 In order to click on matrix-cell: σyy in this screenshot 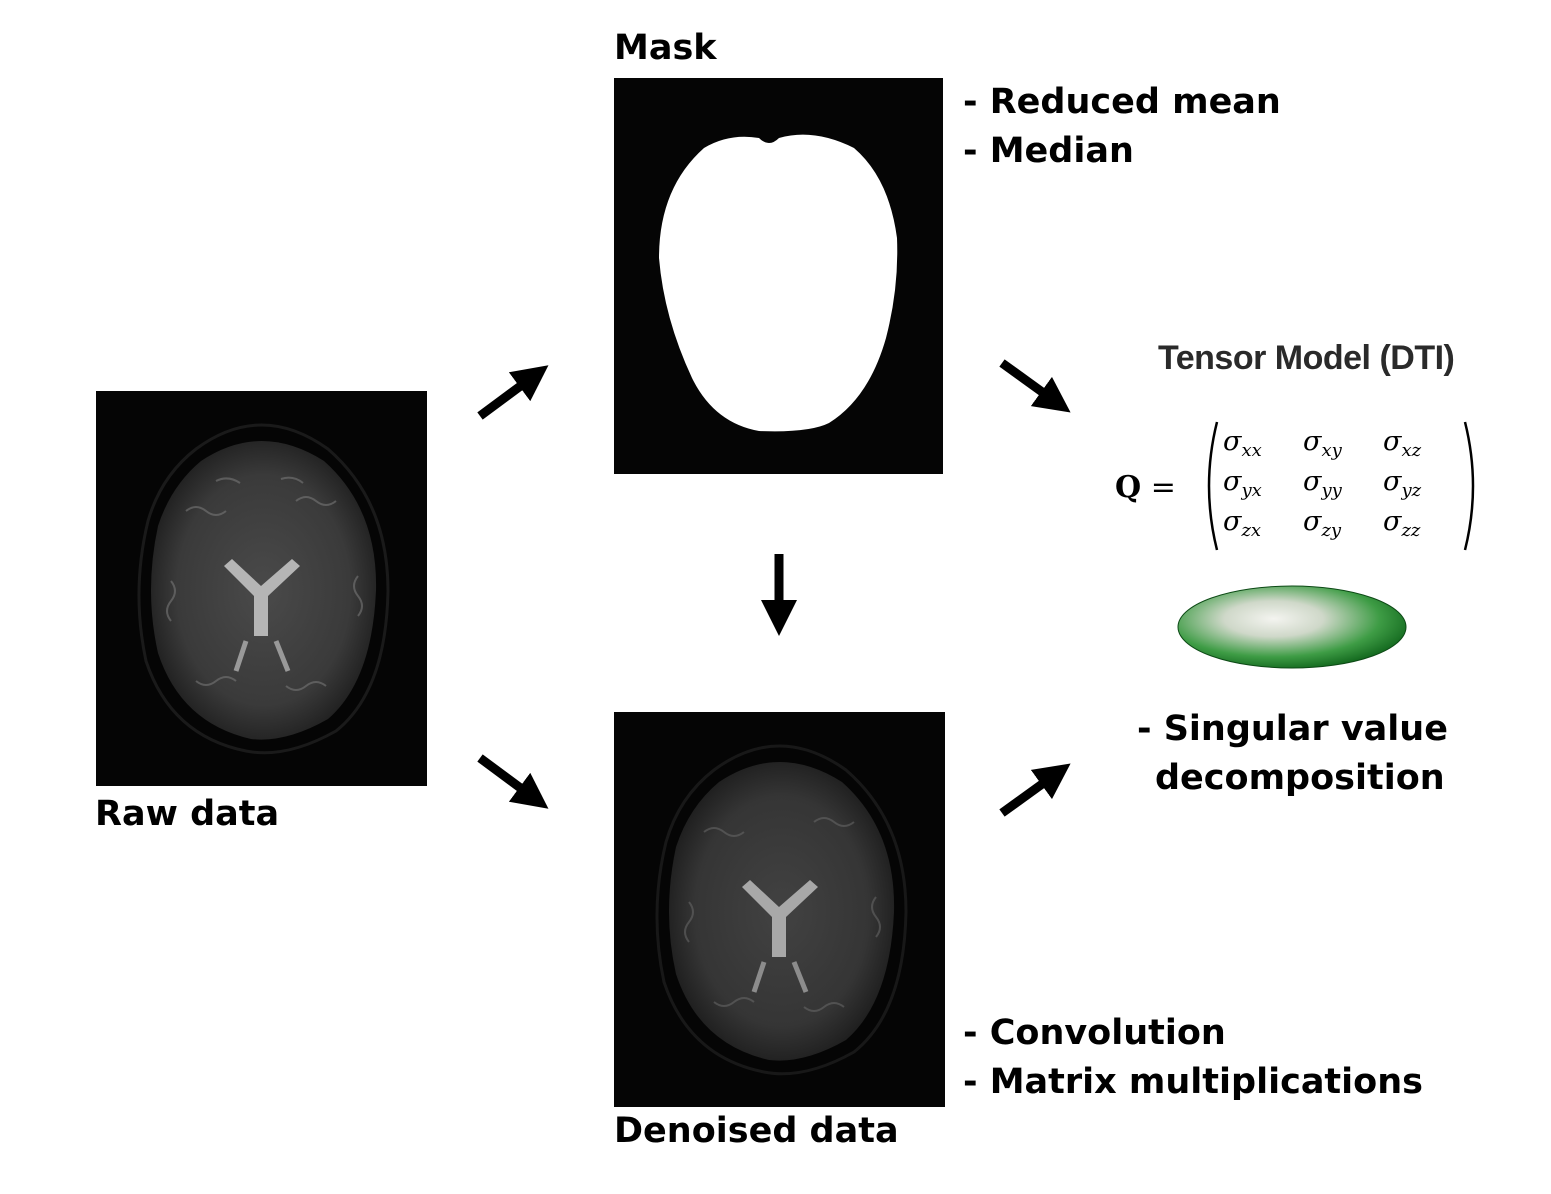, I will do `click(1322, 483)`.